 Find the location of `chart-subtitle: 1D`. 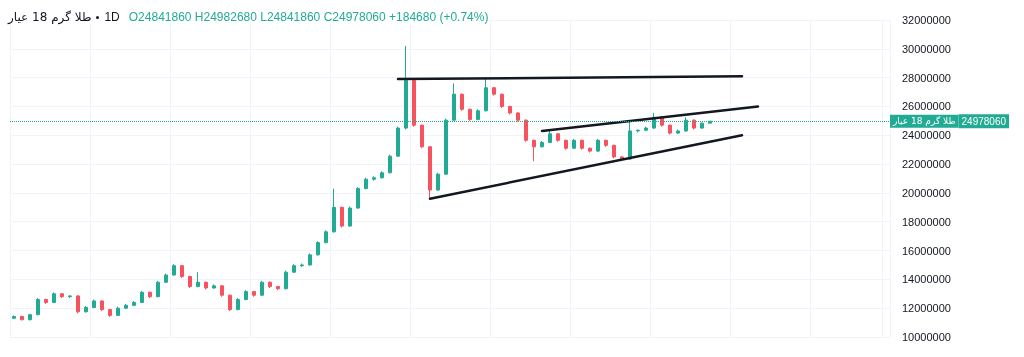

chart-subtitle: 1D is located at coordinates (112, 17).